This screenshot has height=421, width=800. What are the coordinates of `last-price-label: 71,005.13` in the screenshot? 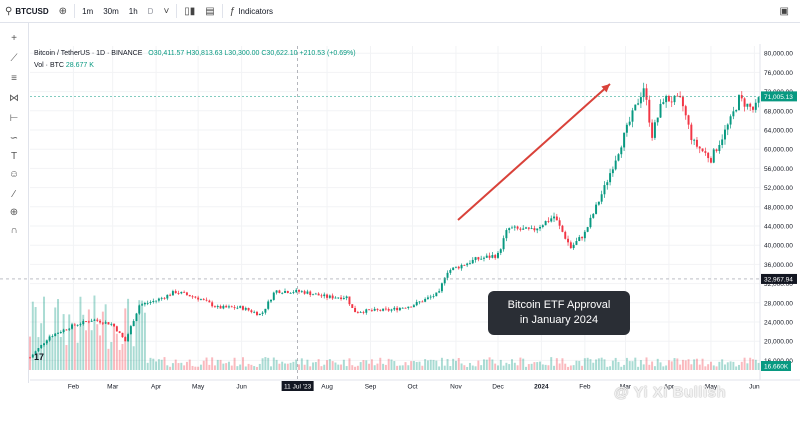 It's located at (778, 97).